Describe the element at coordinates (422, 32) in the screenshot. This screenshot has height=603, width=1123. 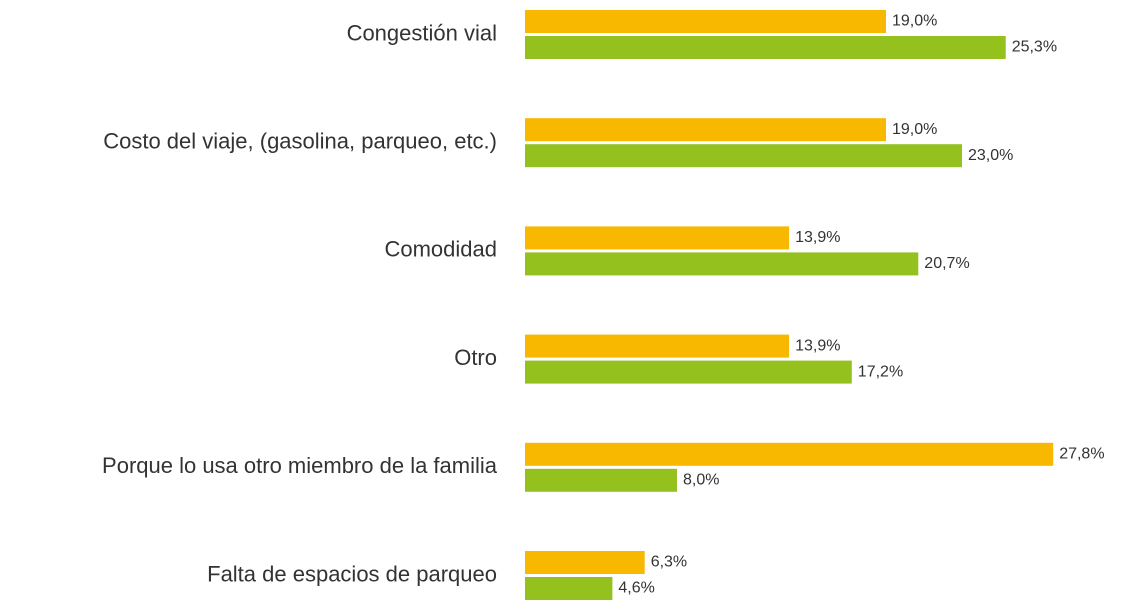
I see `category-label: Congestión vial` at that location.